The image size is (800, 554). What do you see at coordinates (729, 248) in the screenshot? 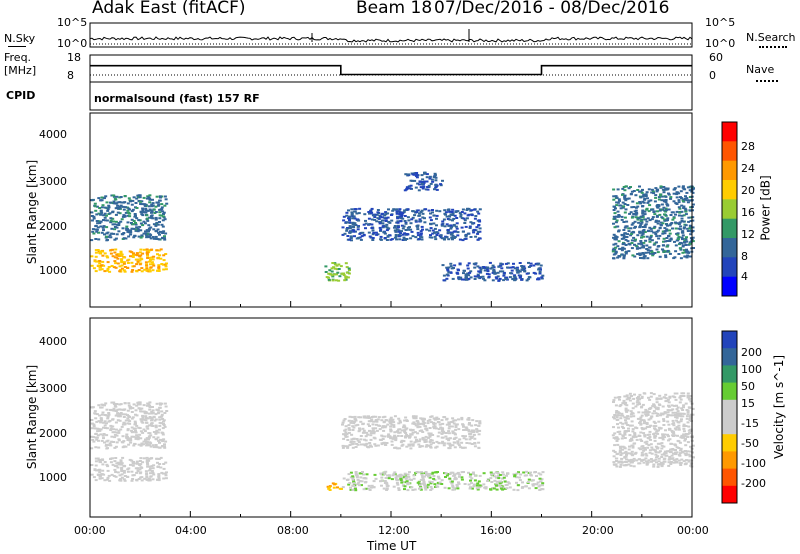
I see `power-scale-swatch` at bounding box center [729, 248].